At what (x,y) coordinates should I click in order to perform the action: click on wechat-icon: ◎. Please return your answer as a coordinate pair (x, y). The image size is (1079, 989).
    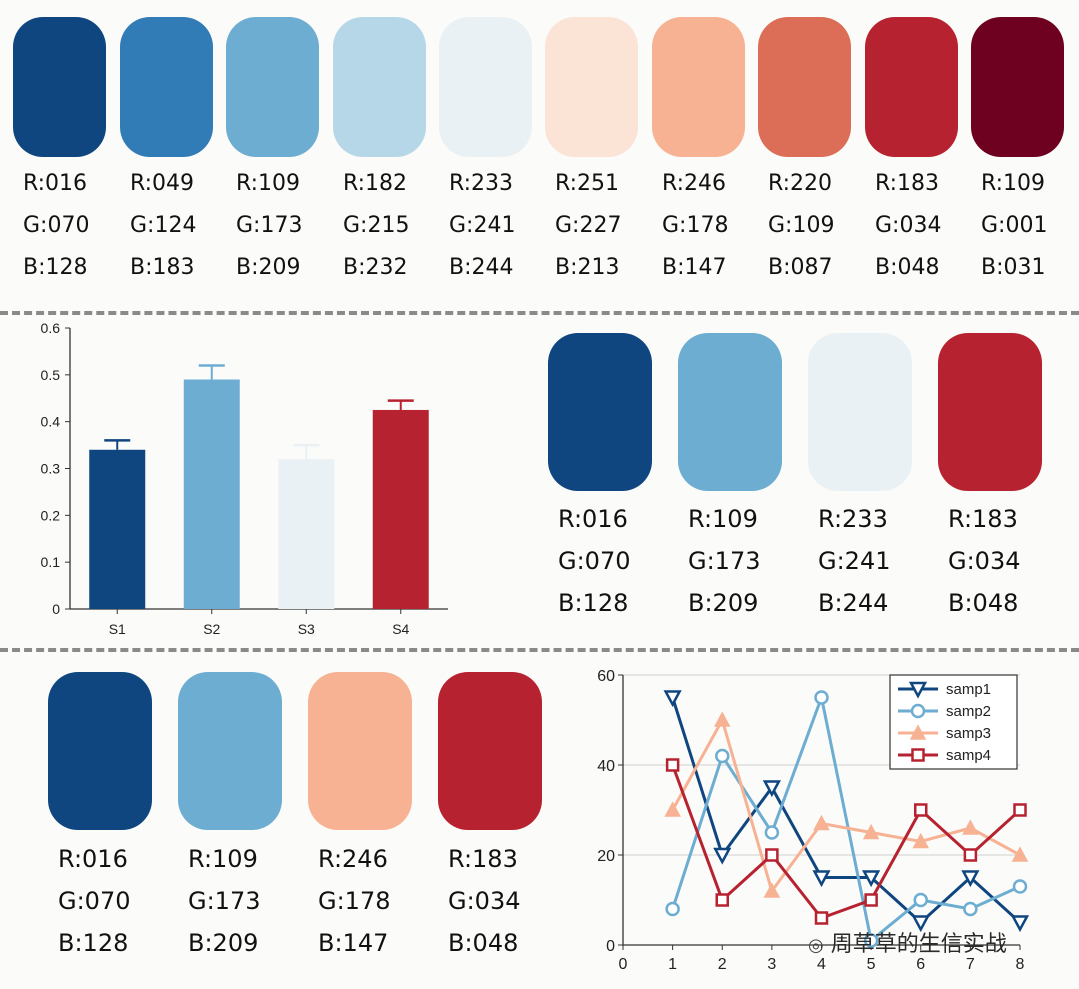
    Looking at the image, I should click on (816, 945).